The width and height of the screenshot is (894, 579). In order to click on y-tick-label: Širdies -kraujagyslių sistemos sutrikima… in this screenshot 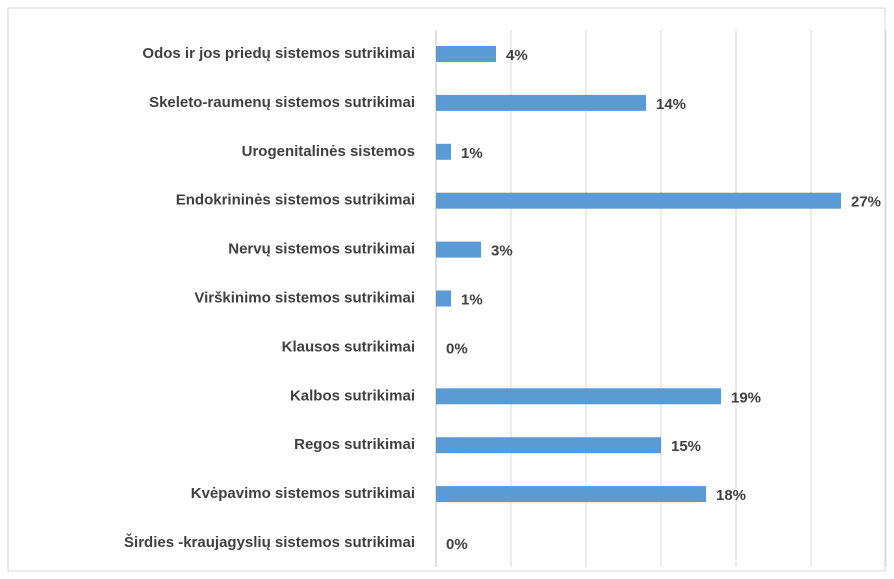, I will do `click(269, 542)`.